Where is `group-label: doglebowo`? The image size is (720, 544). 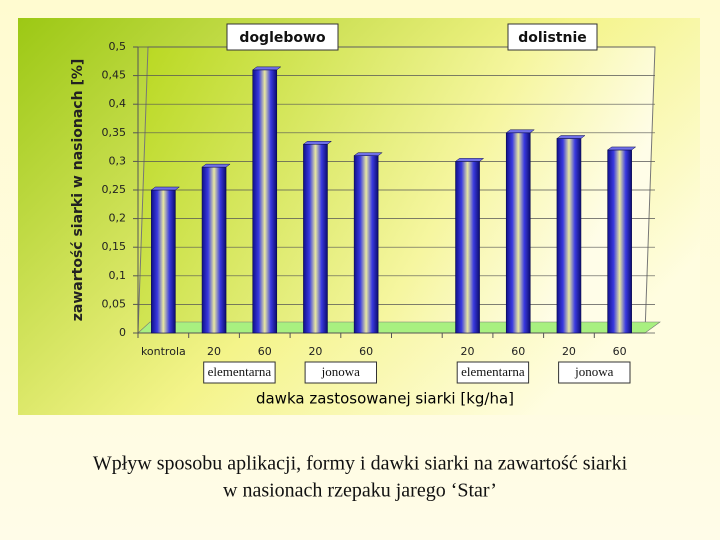
group-label: doglebowo is located at coordinates (282, 38).